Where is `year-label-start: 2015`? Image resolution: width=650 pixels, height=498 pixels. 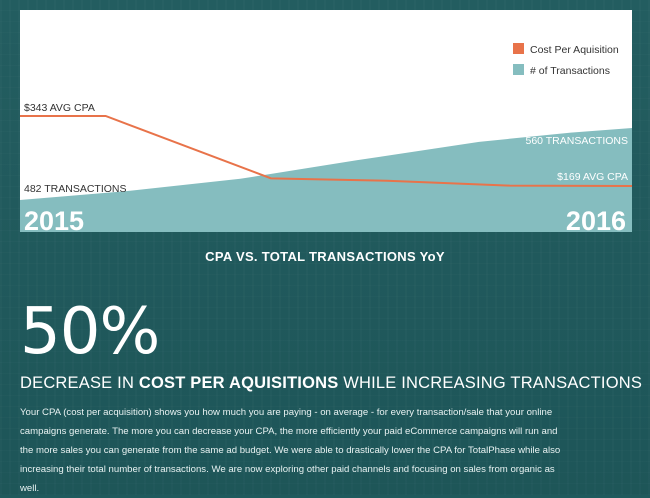 year-label-start: 2015 is located at coordinates (54, 219).